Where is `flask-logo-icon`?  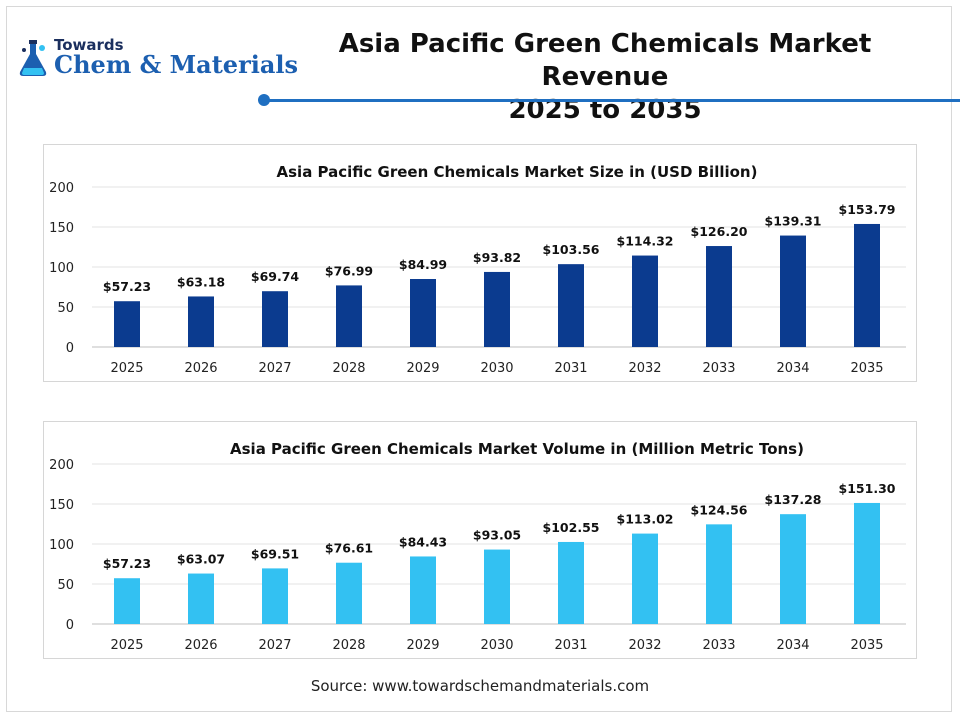
flask-logo-icon is located at coordinates (33, 58).